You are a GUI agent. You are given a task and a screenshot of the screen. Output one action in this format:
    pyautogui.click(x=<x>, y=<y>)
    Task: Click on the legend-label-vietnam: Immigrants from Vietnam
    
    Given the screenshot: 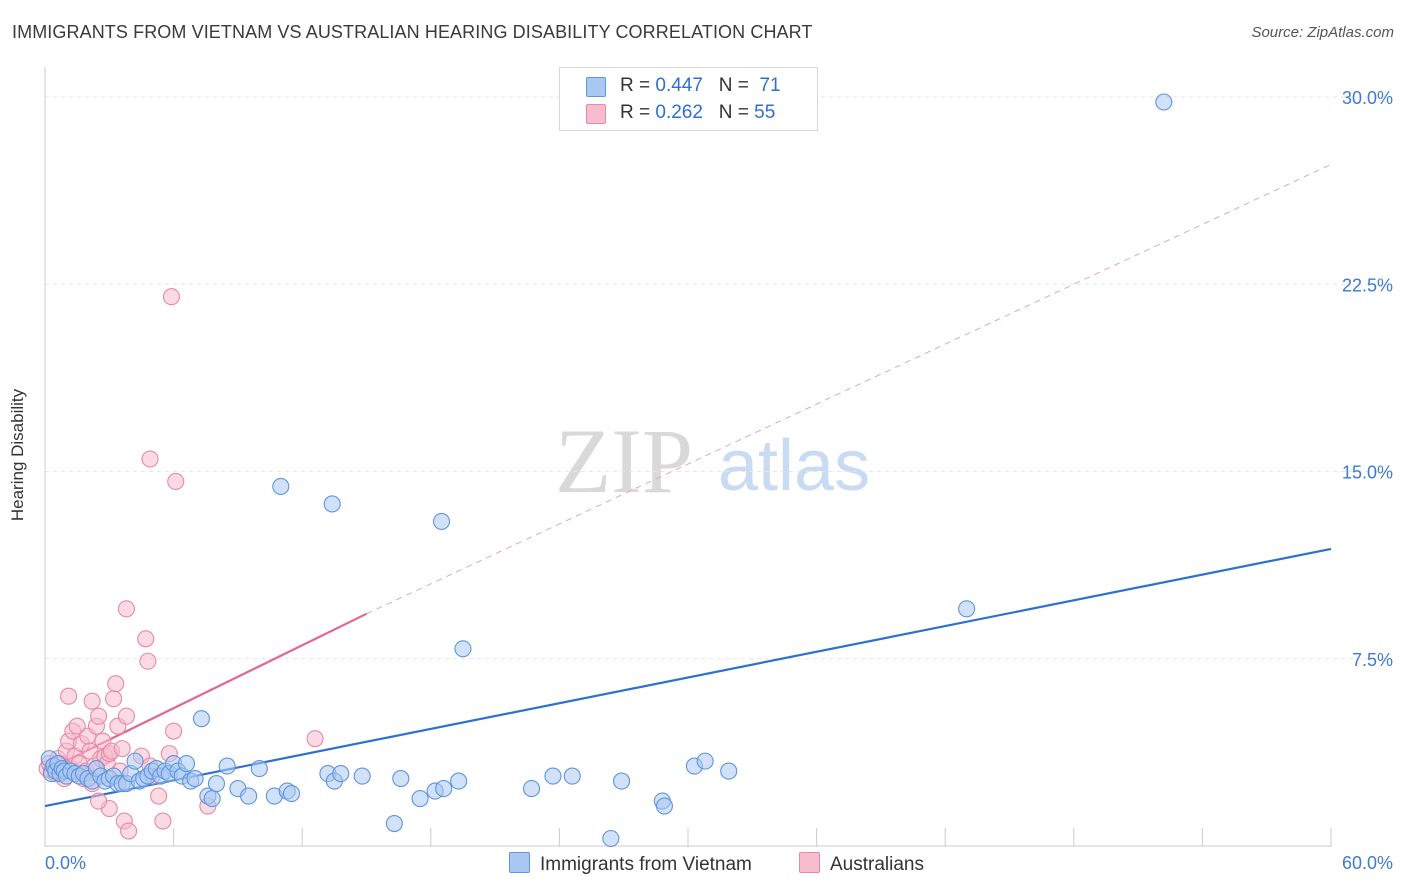 What is the action you would take?
    pyautogui.click(x=646, y=864)
    